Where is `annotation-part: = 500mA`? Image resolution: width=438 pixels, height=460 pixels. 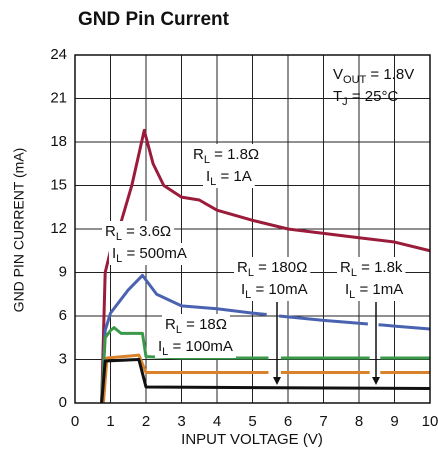
annotation-part: = 500mA is located at coordinates (154, 253).